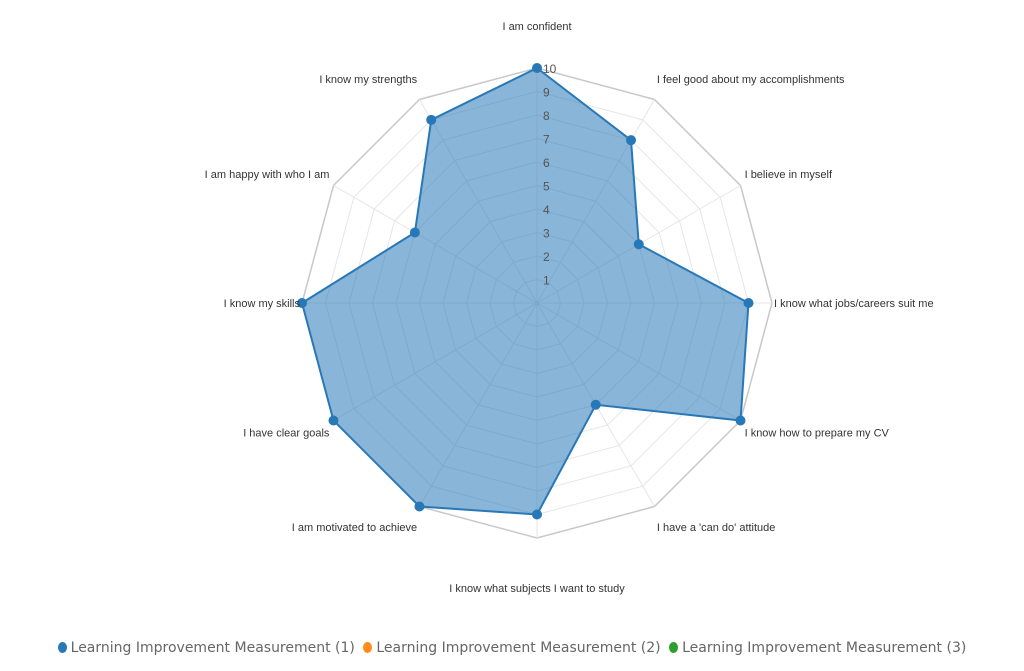 This screenshot has width=1024, height=671. Describe the element at coordinates (789, 175) in the screenshot. I see `axis-label: I believe in myself` at that location.